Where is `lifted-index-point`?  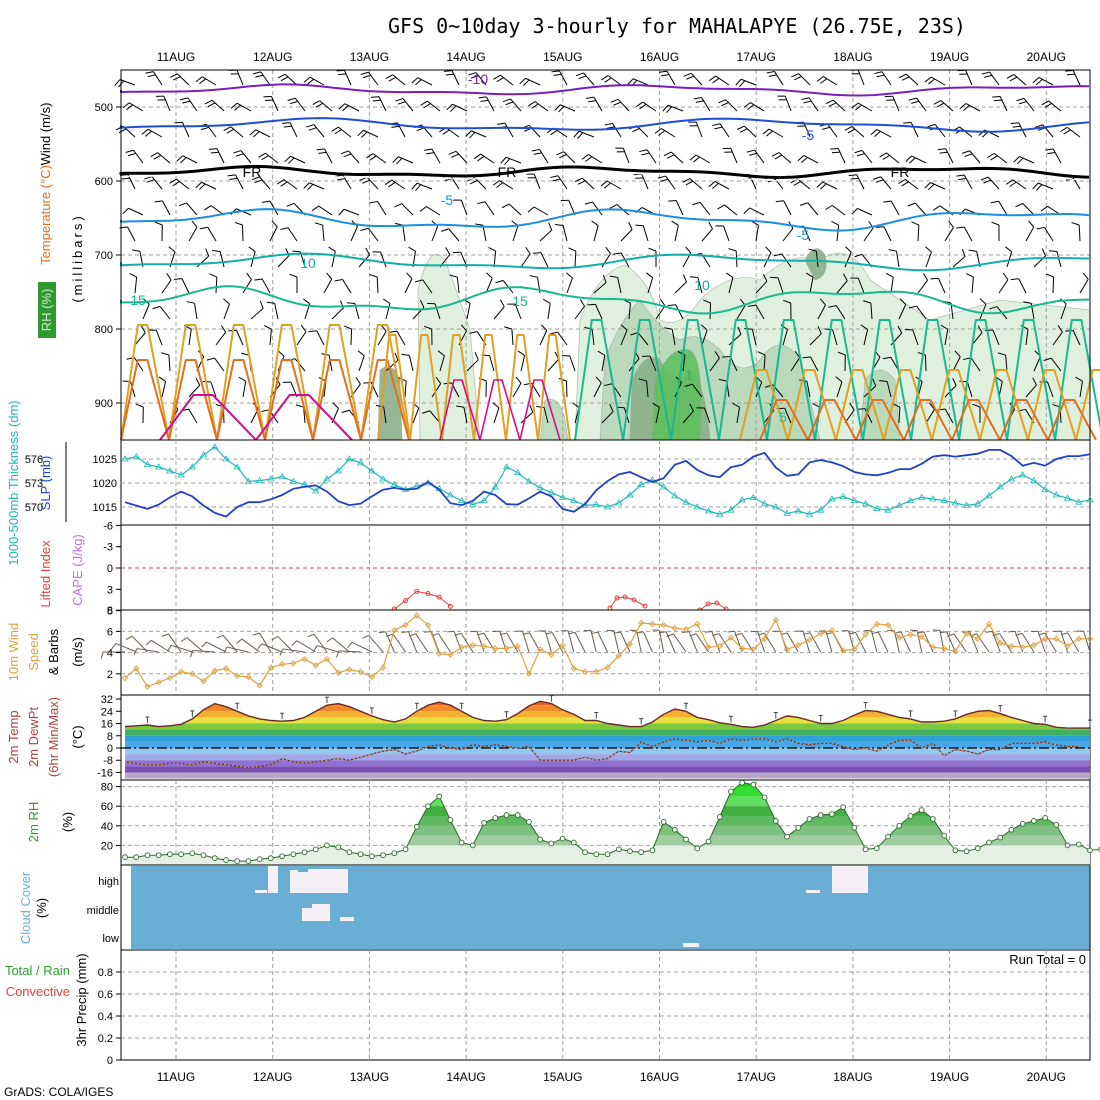 lifted-index-point is located at coordinates (450, 606).